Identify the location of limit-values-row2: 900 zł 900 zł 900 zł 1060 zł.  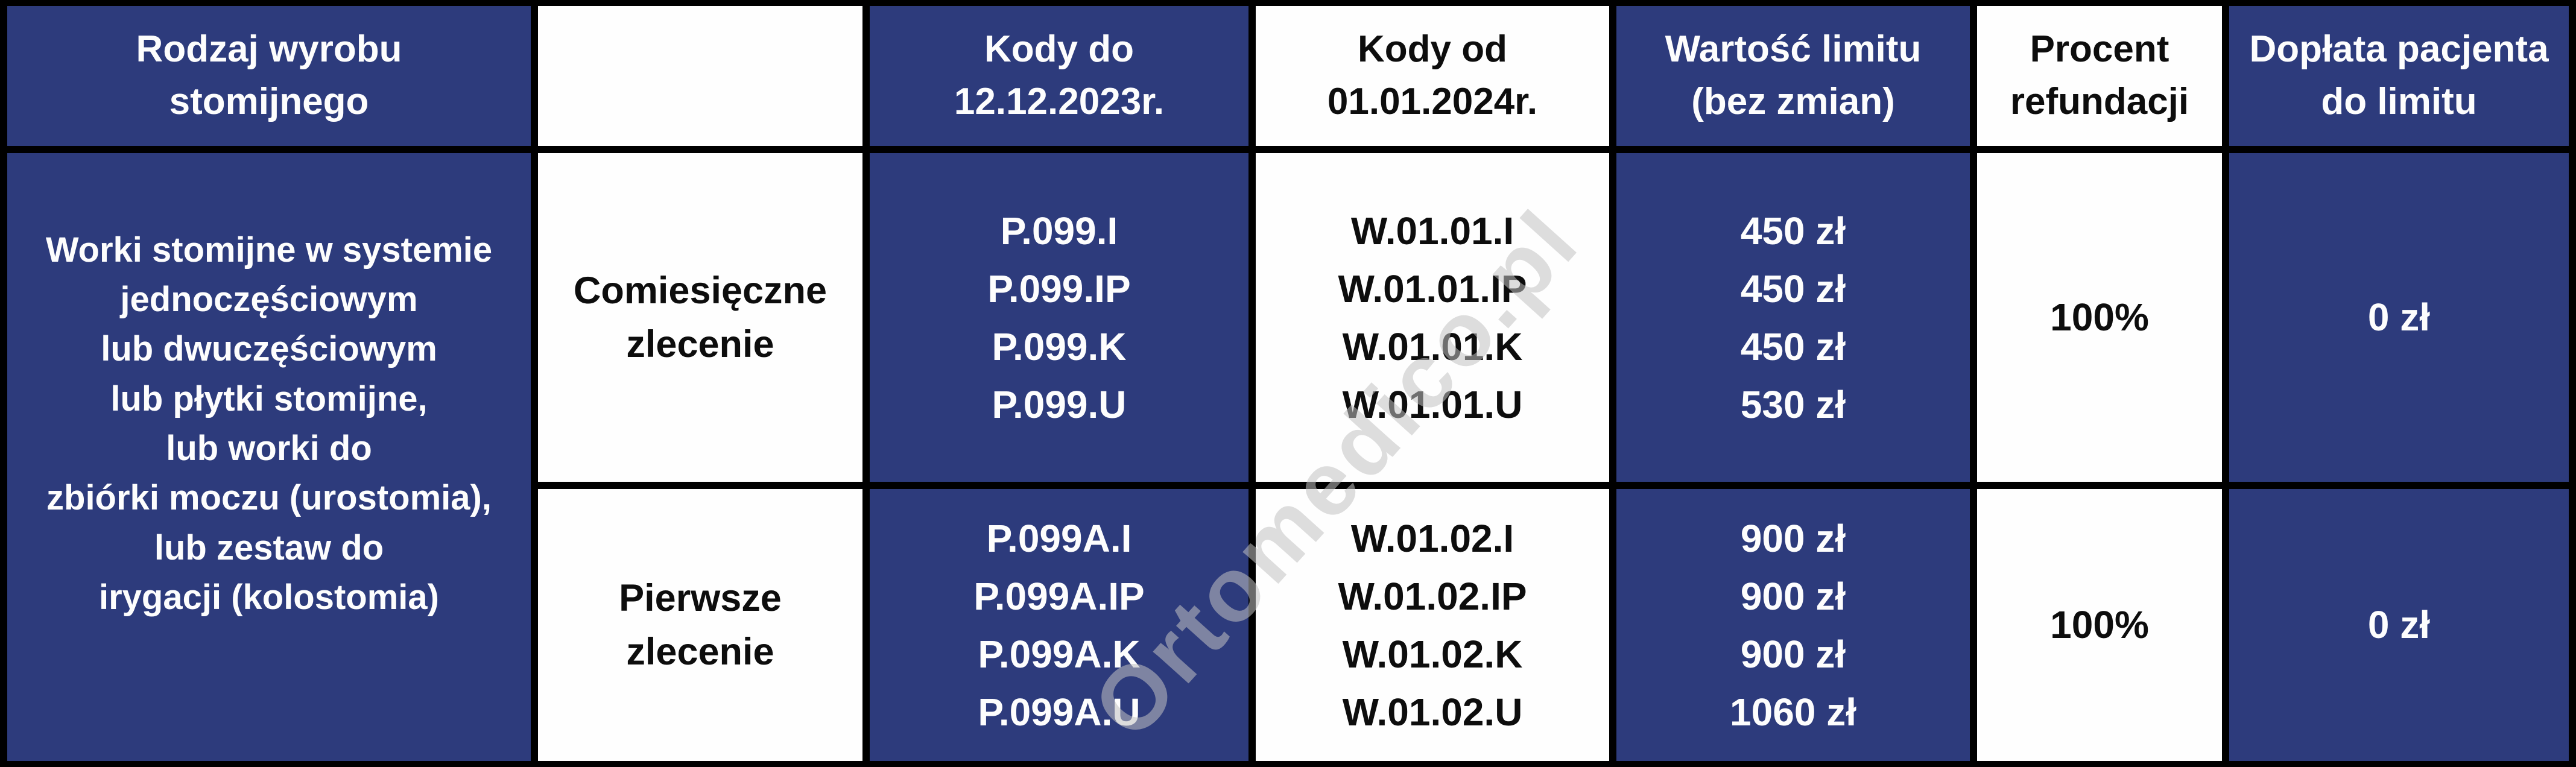
(1793, 625).